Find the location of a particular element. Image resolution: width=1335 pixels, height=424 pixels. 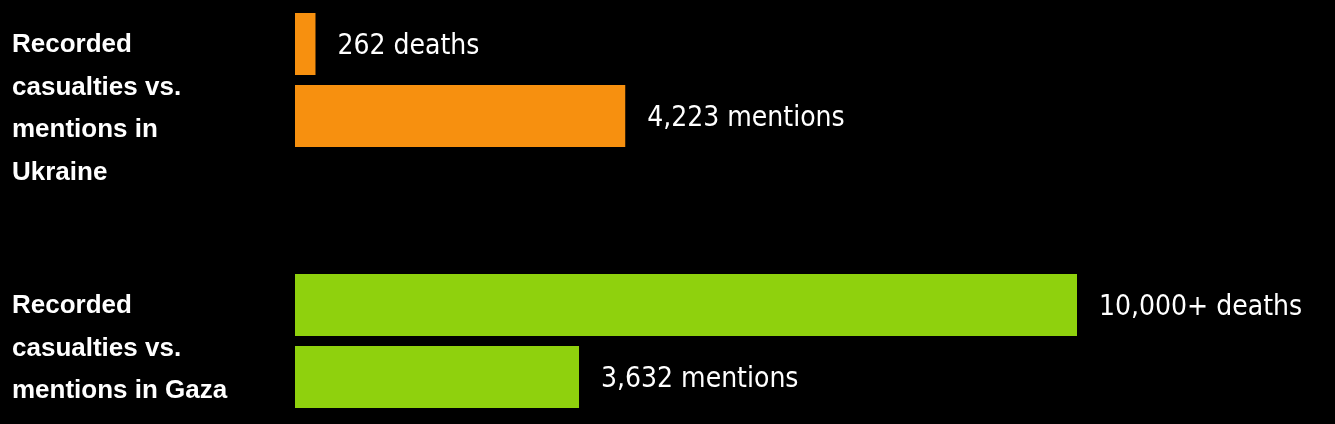

text: Recorded casualties vs. mentions in Gaza is located at coordinates (120, 346).